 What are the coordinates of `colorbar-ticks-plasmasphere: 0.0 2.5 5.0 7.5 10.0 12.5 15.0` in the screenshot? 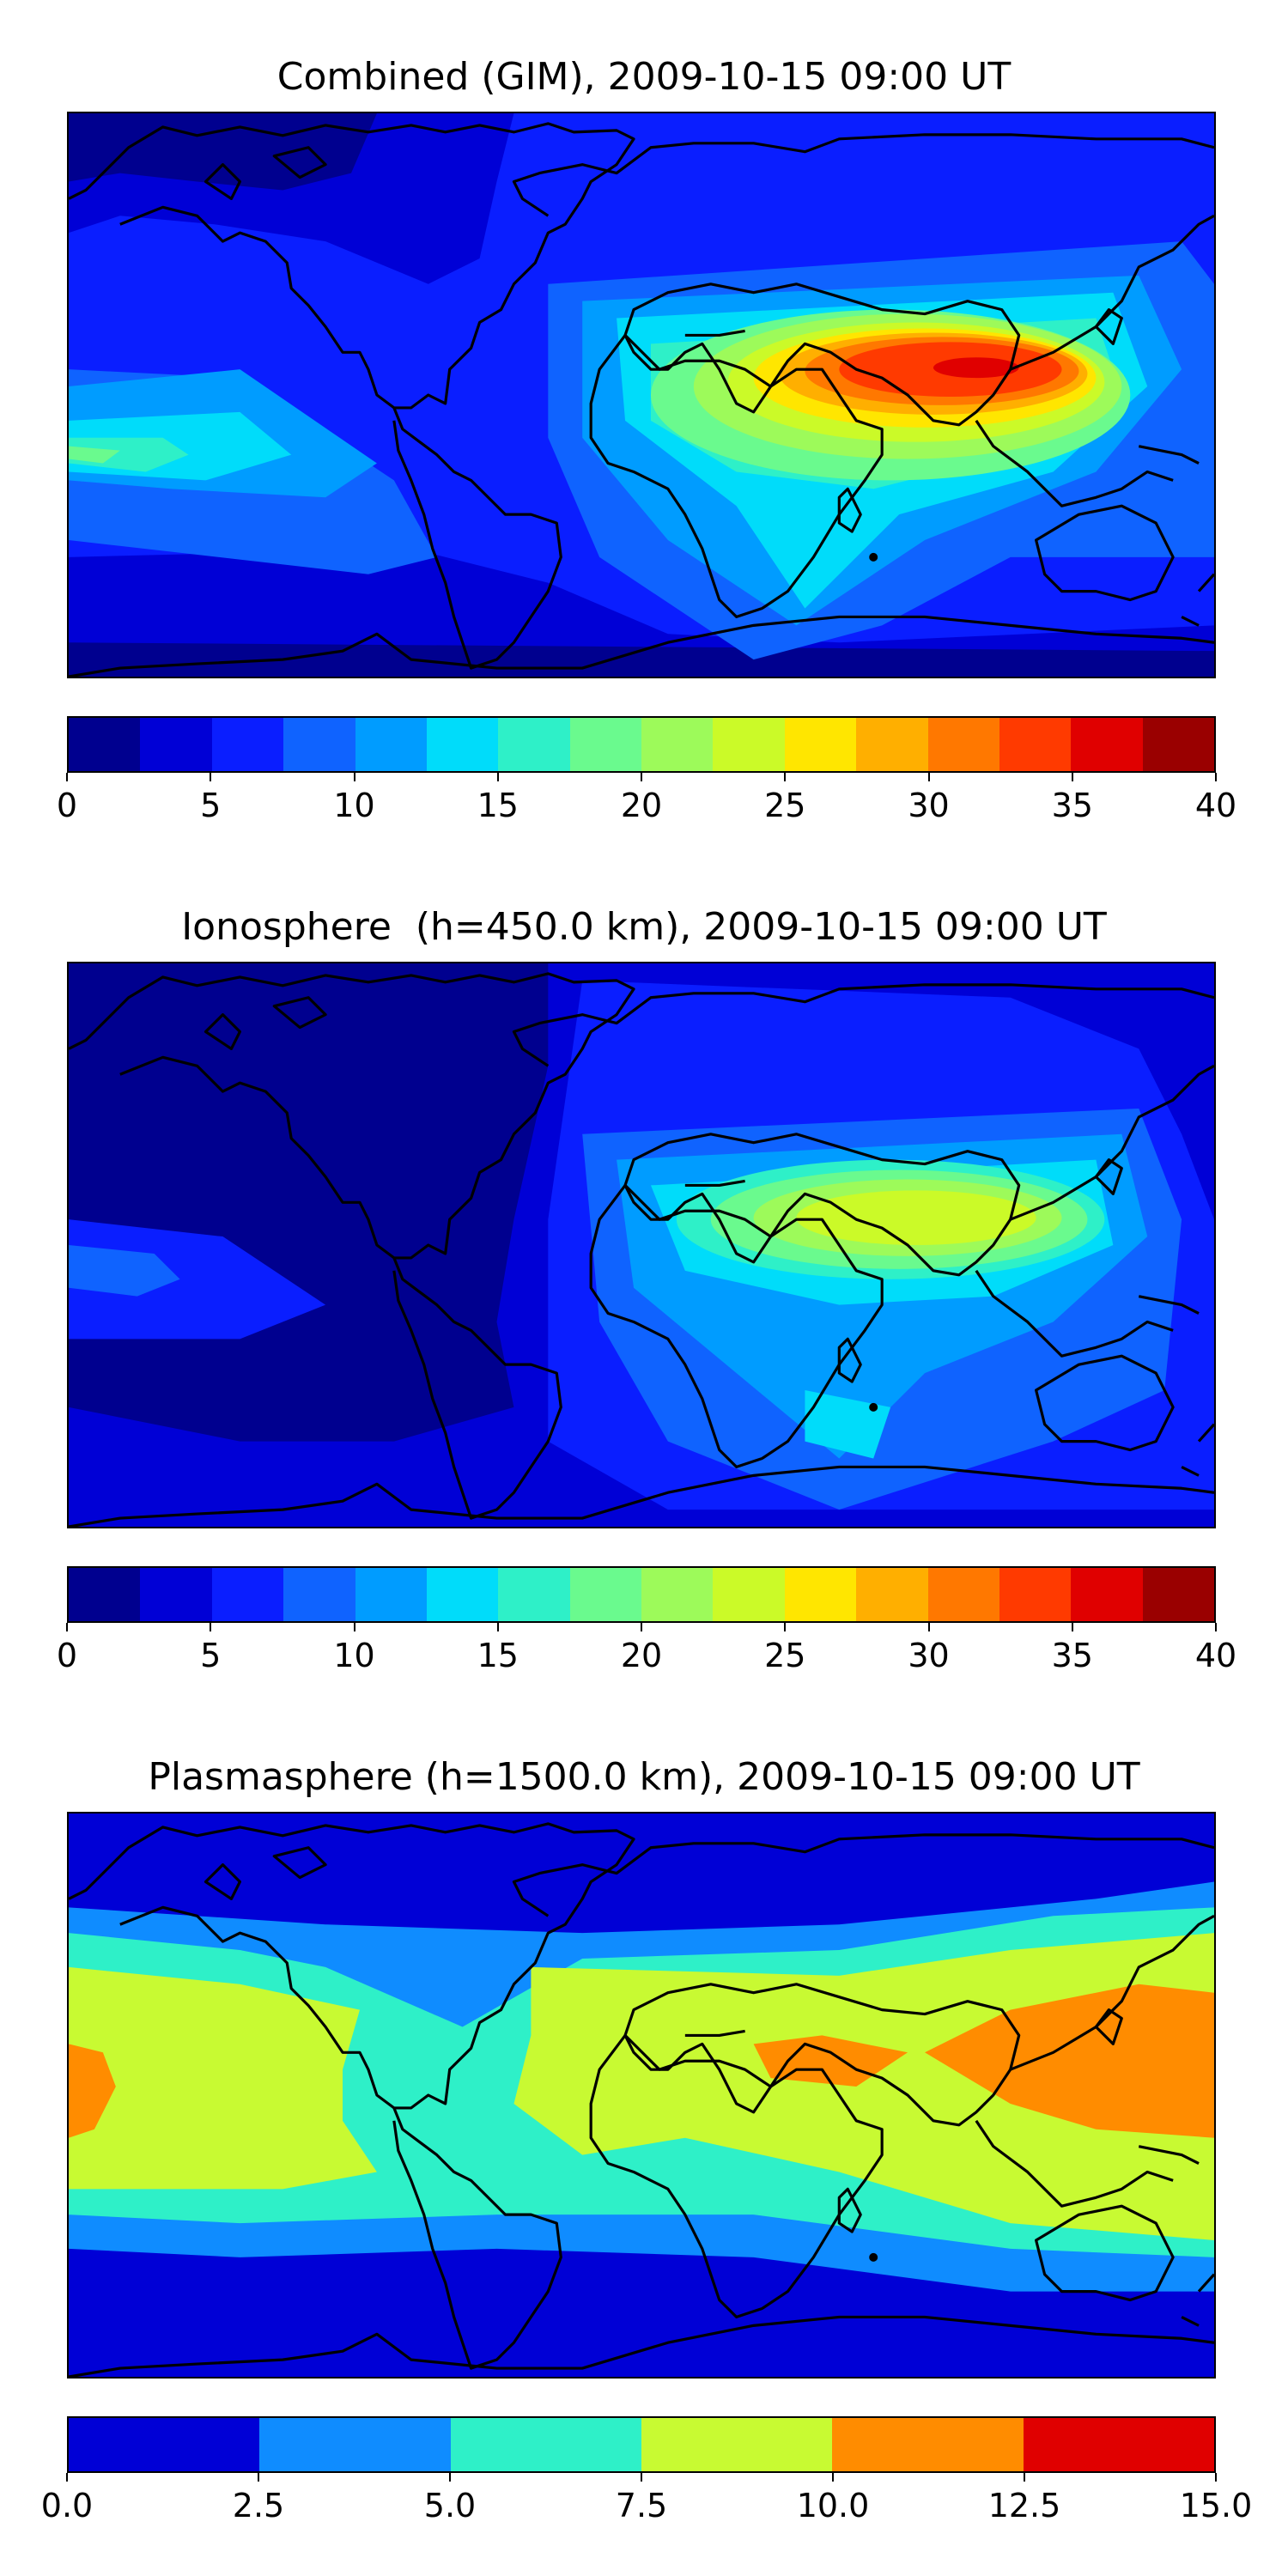 It's located at (647, 2499).